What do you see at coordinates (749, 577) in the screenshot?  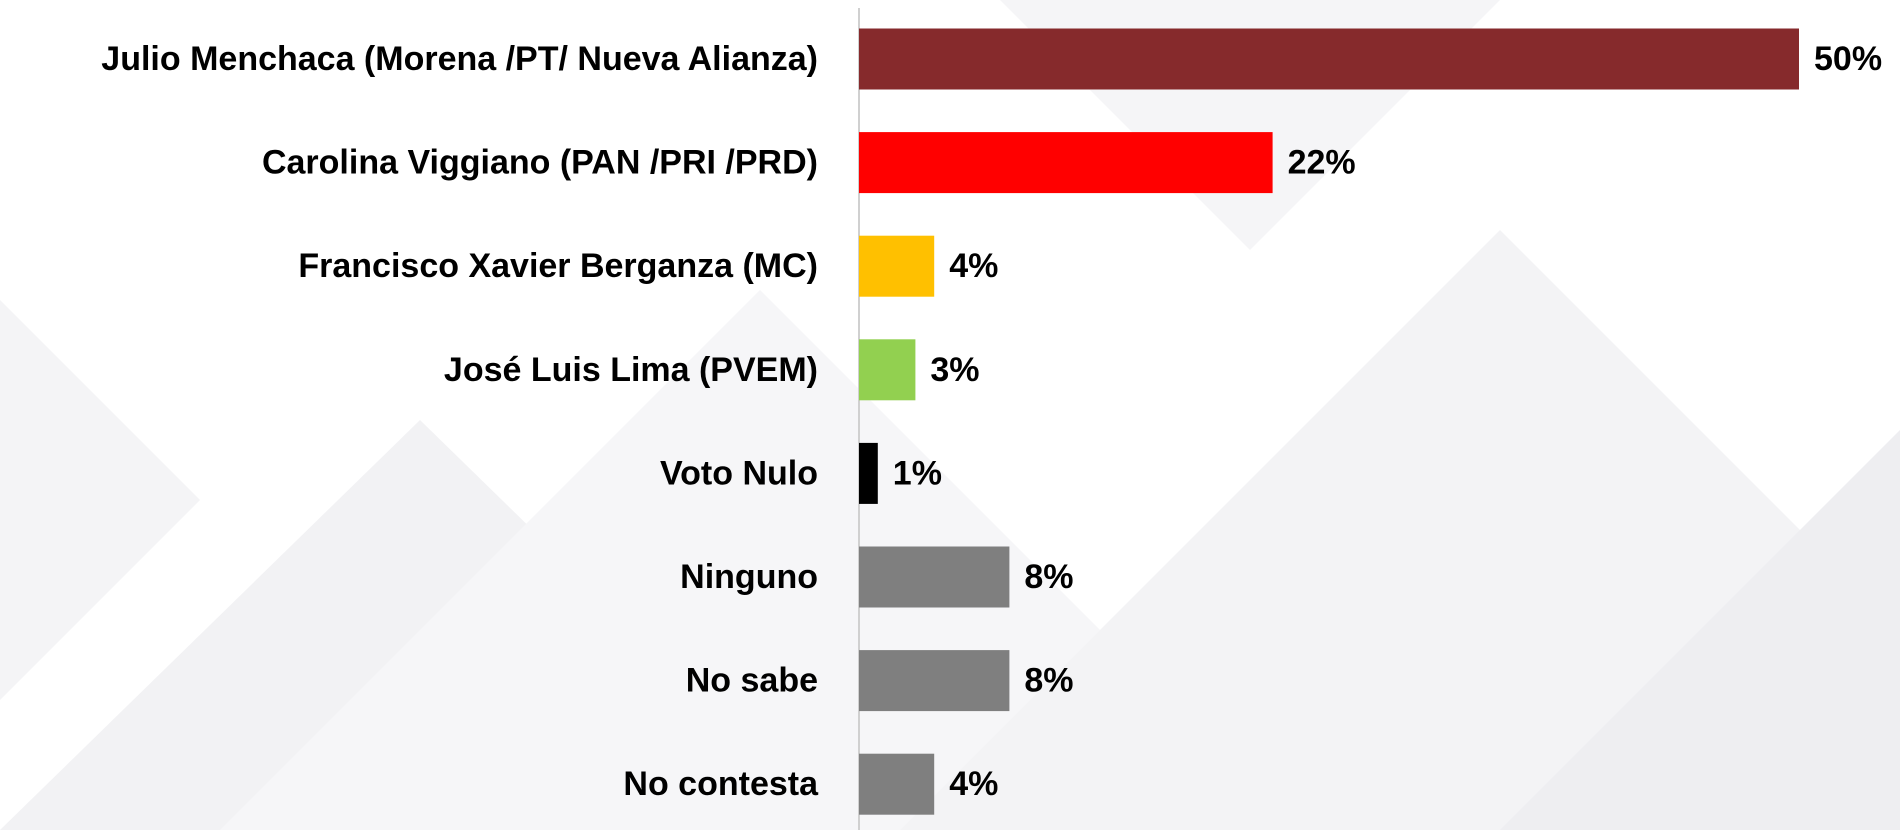 I see `category-label: Ninguno` at bounding box center [749, 577].